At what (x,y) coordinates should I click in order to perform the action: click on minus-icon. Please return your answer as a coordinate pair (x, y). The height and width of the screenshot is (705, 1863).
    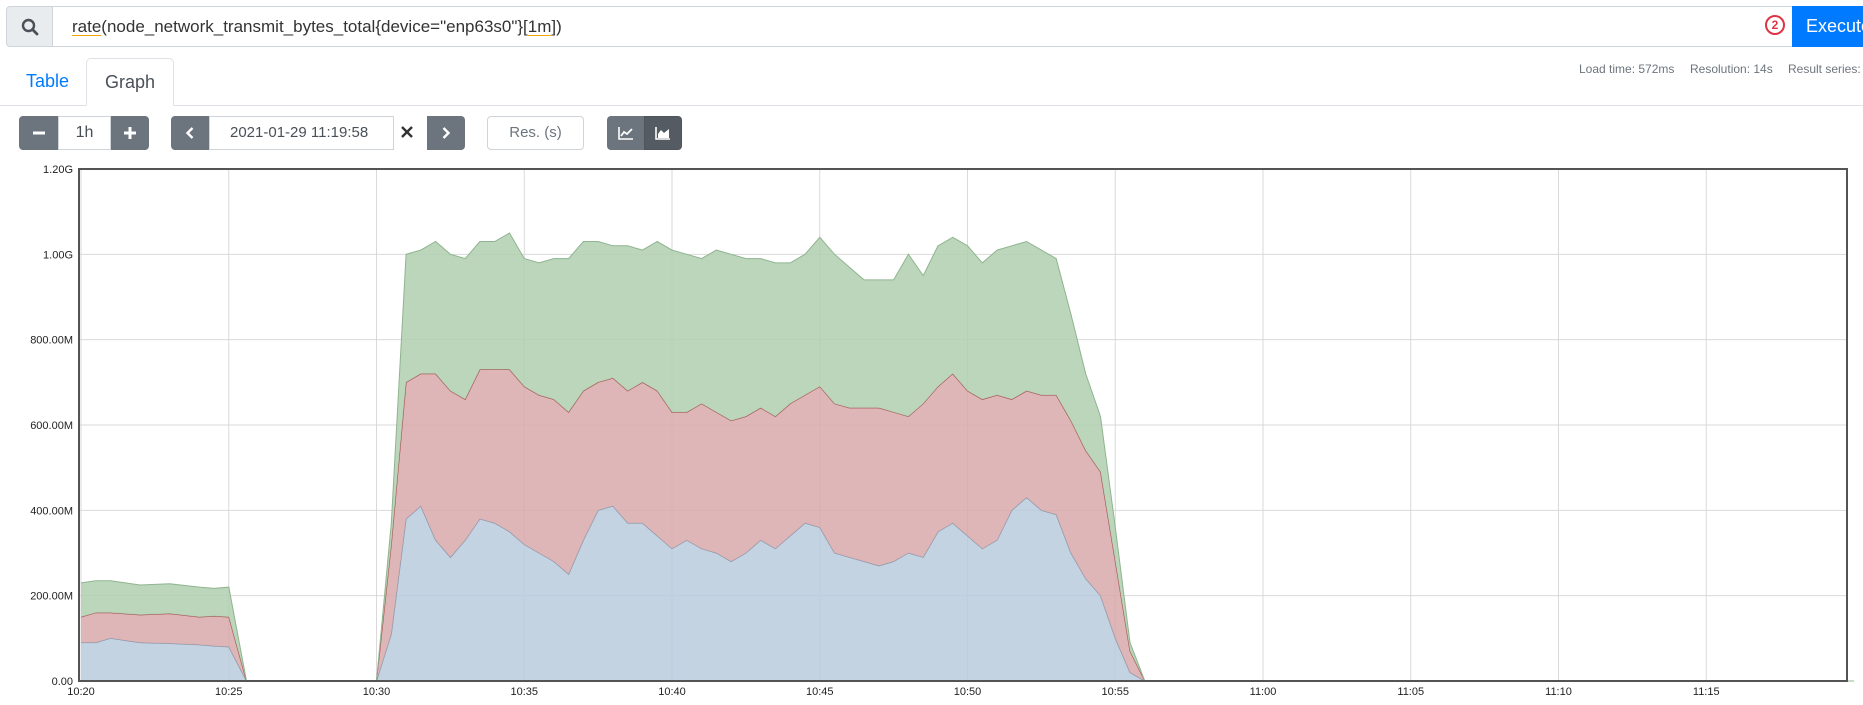
    Looking at the image, I should click on (38, 133).